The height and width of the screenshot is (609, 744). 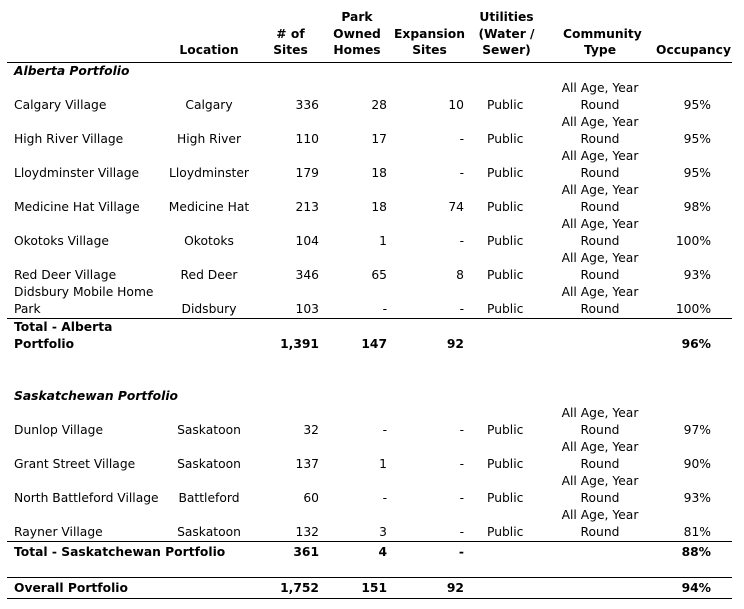 I want to click on sites: 213, so click(x=307, y=206).